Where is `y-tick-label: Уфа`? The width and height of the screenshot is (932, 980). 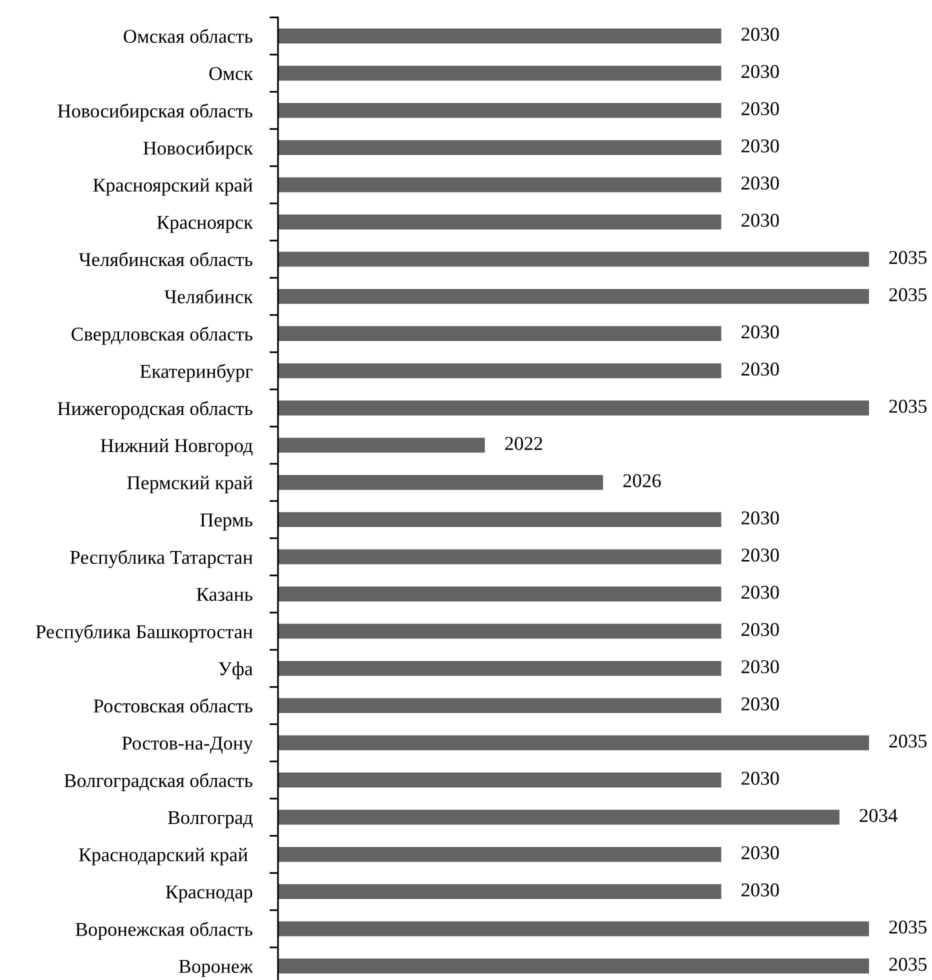 y-tick-label: Уфа is located at coordinates (235, 671).